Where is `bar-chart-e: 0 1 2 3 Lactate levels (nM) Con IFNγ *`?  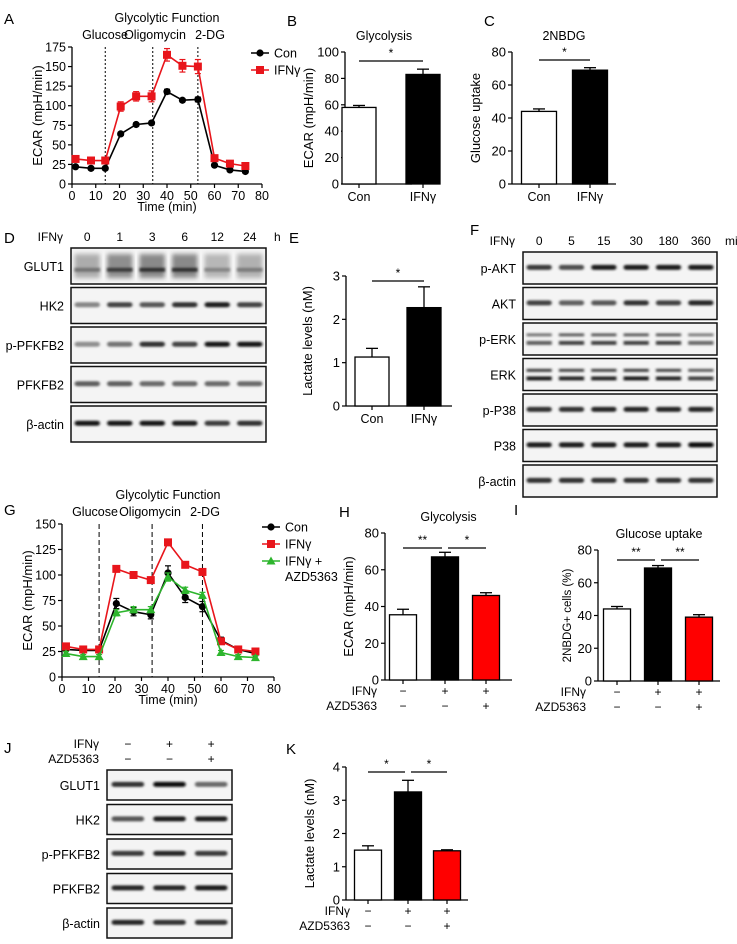 bar-chart-e: 0 1 2 3 Lactate levels (nM) Con IFNγ * is located at coordinates (376, 346).